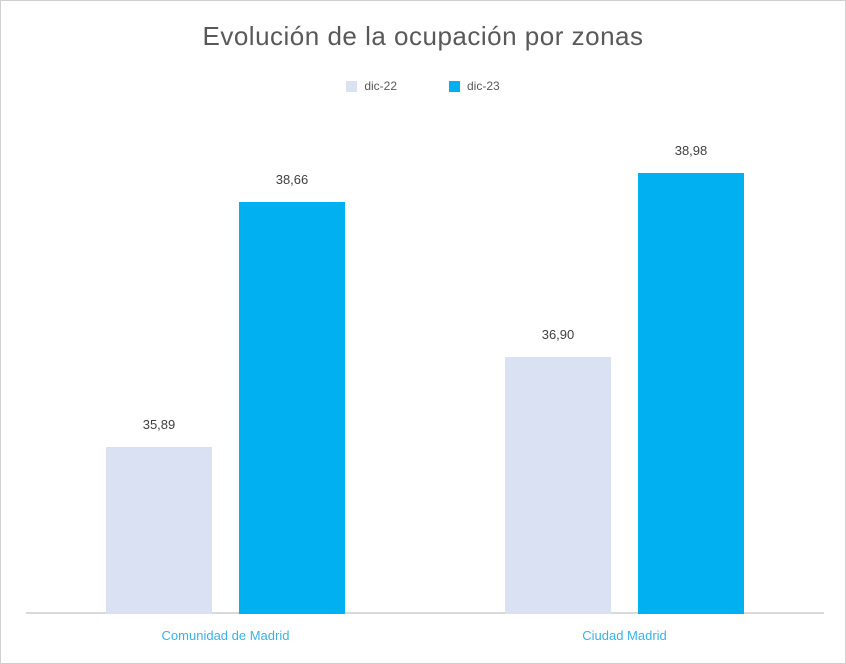 The width and height of the screenshot is (846, 664). I want to click on x-axis-line, so click(425, 613).